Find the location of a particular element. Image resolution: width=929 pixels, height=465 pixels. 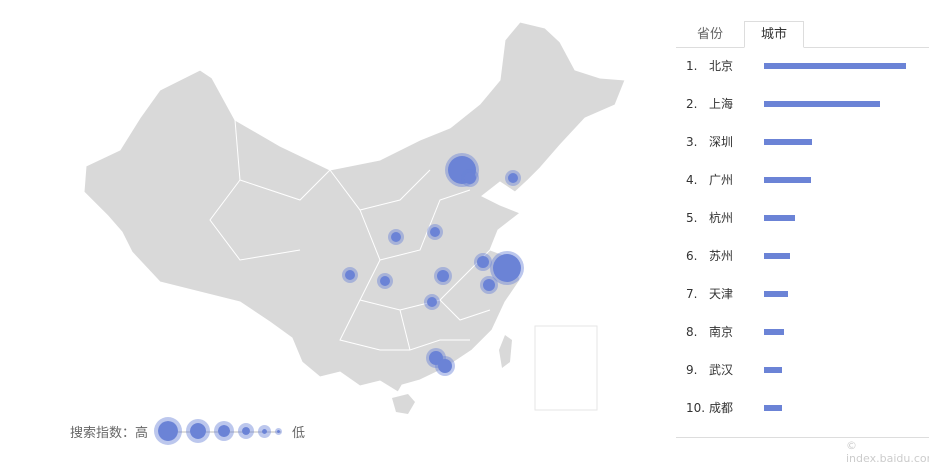

watermark: © index.baidu.com is located at coordinates (887, 452).